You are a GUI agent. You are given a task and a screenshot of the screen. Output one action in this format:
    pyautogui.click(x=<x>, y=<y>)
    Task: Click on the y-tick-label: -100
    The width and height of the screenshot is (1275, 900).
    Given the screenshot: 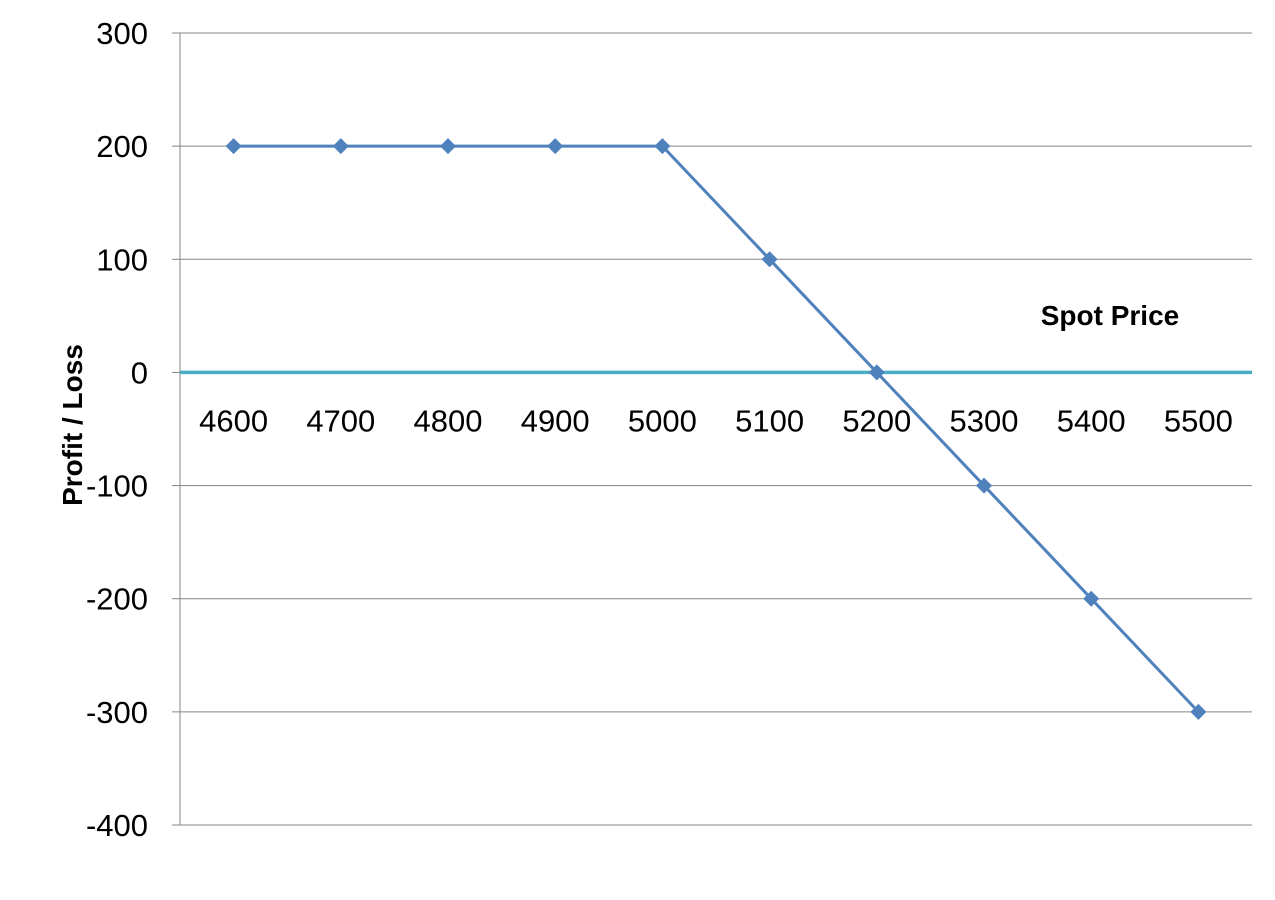 What is the action you would take?
    pyautogui.click(x=117, y=486)
    